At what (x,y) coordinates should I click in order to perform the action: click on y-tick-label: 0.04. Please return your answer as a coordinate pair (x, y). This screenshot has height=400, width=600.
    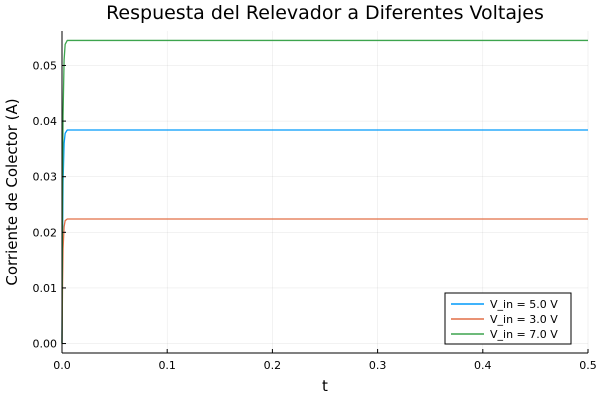
    Looking at the image, I should click on (45, 121).